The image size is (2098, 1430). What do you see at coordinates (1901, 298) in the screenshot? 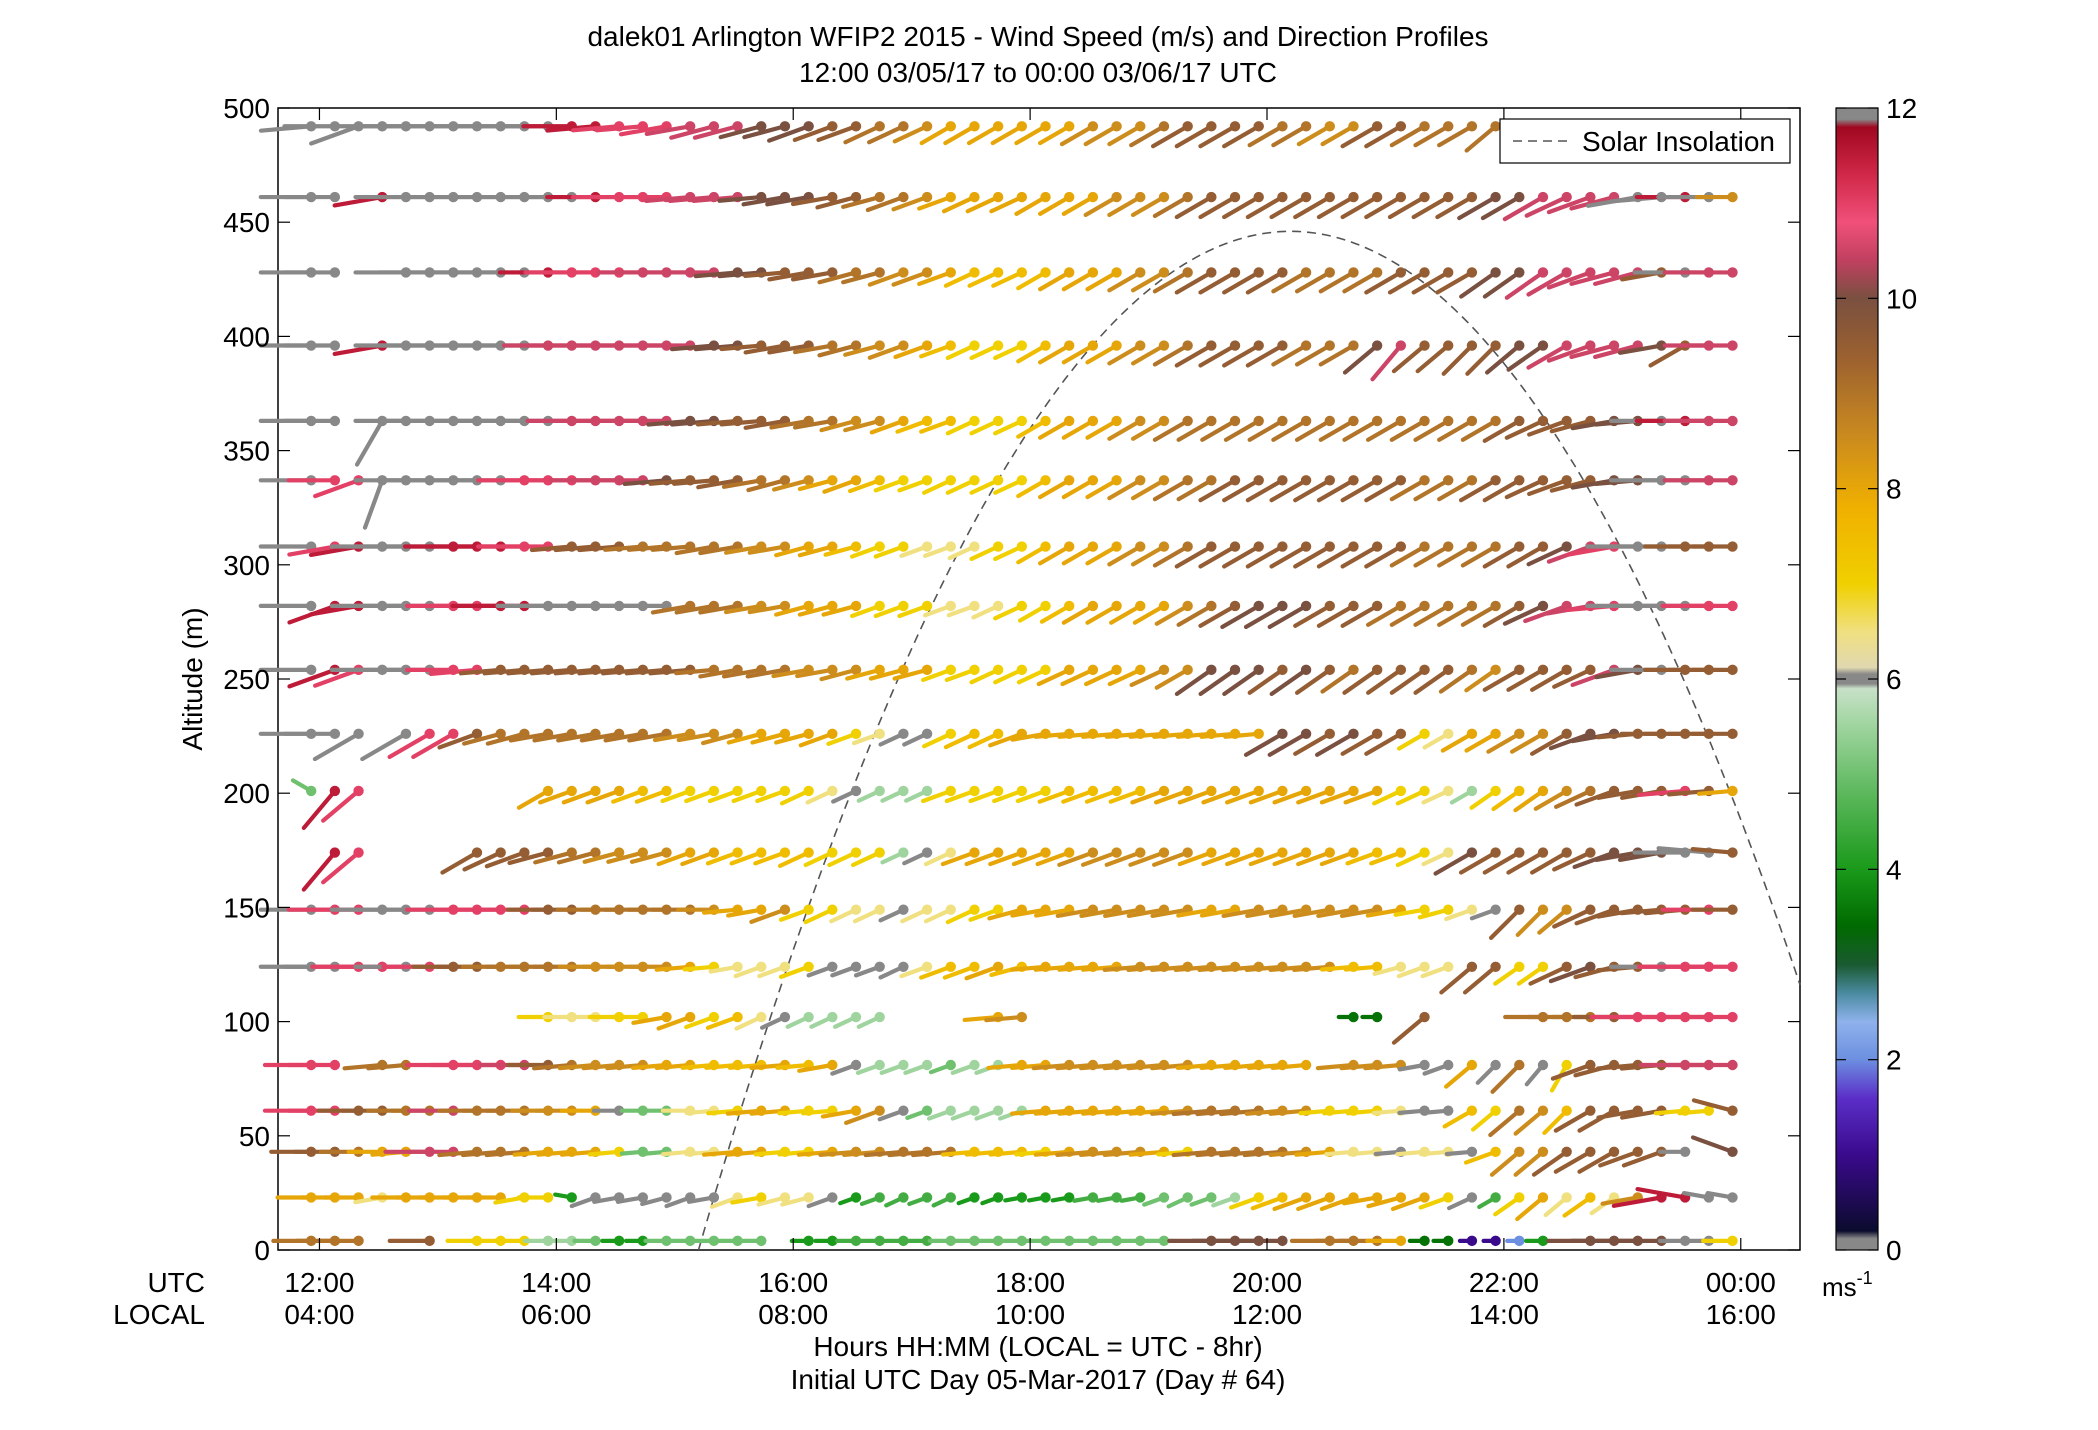
I see `colorbar-tick-label: 10` at bounding box center [1901, 298].